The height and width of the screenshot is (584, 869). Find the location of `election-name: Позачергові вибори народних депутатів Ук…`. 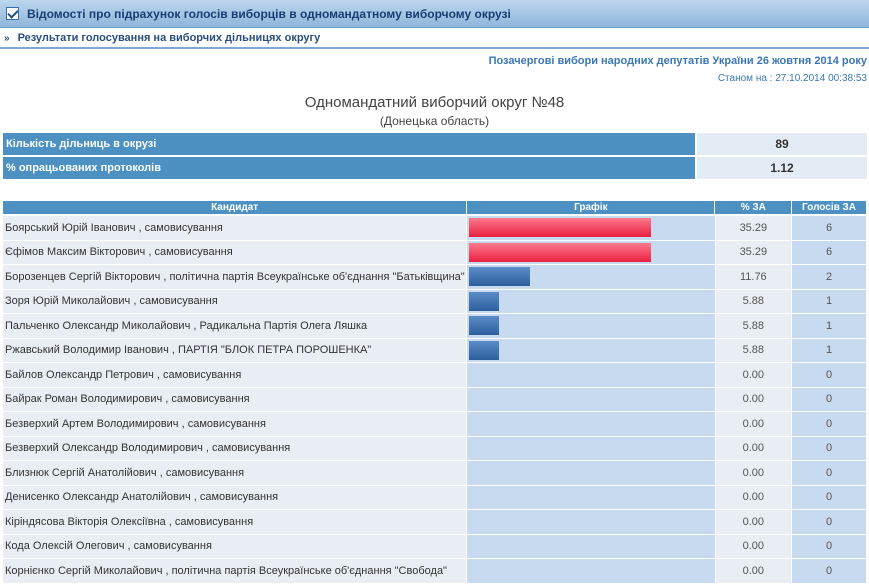

election-name: Позачергові вибори народних депутатів Ук… is located at coordinates (677, 61).